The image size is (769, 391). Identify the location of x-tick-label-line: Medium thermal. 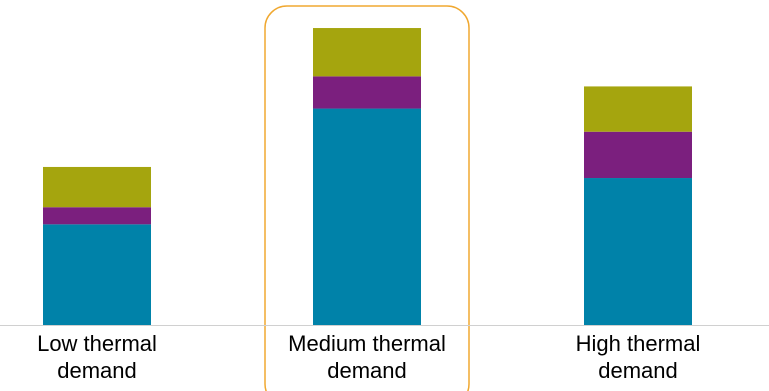
(367, 343).